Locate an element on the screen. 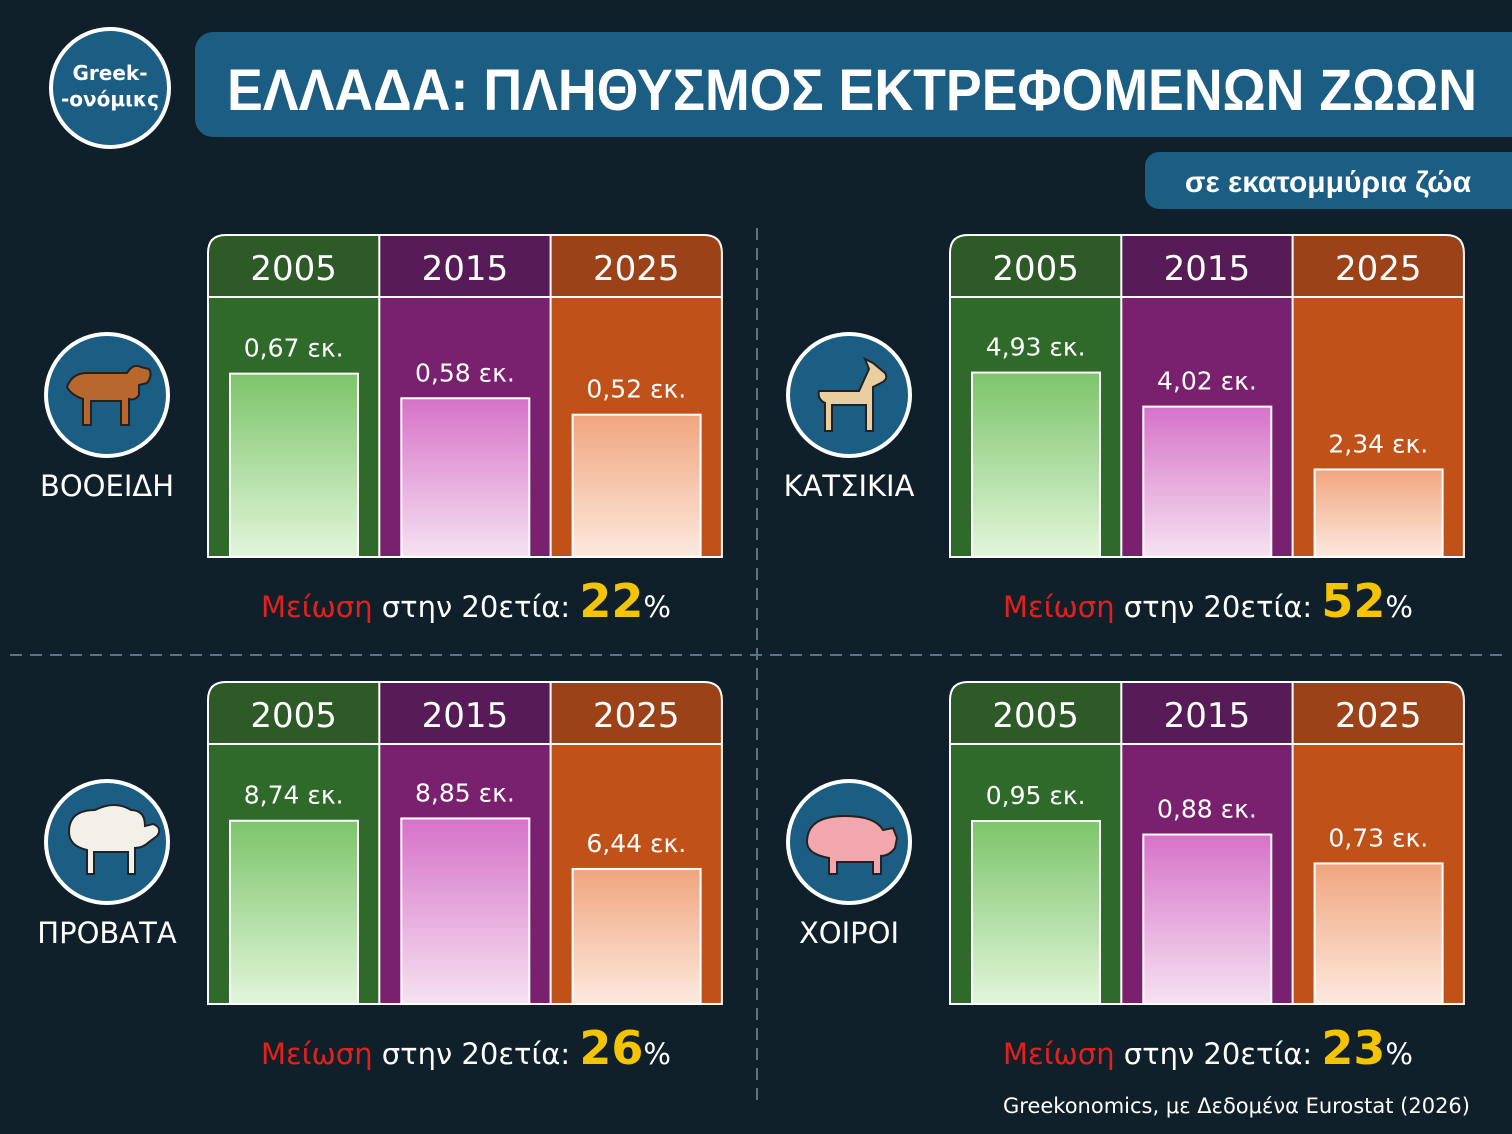 The width and height of the screenshot is (1512, 1134). reduction: Μείωση στην 20ετία: 52% is located at coordinates (1208, 601).